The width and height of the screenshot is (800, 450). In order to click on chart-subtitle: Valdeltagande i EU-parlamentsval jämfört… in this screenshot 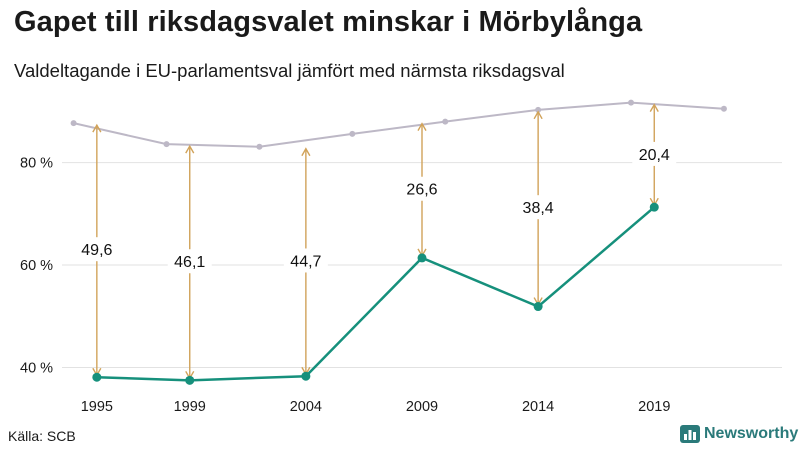, I will do `click(289, 70)`.